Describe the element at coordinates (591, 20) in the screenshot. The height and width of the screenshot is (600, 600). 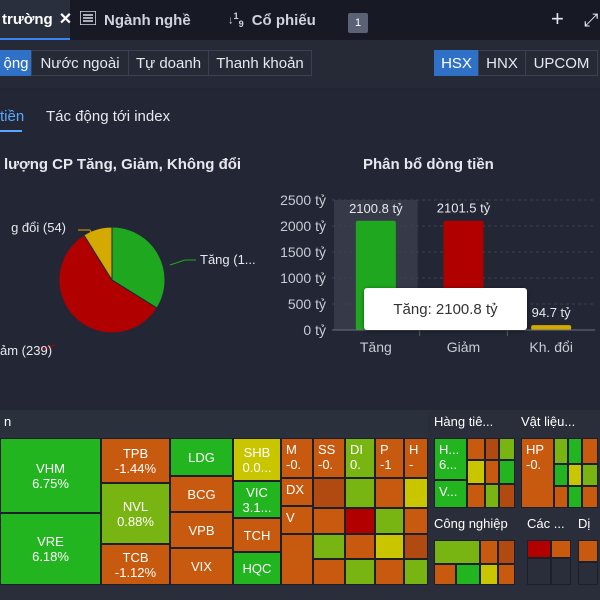
I see `expand-icon: ⤢` at that location.